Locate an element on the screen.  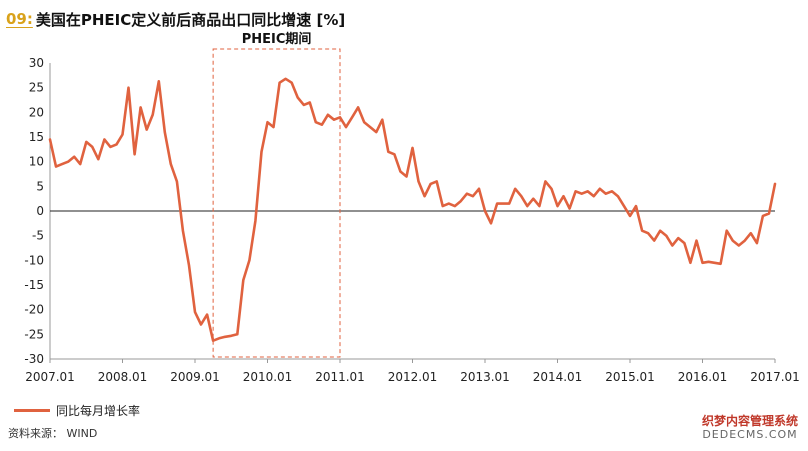
x-tick-label: 2007.01 is located at coordinates (50, 377).